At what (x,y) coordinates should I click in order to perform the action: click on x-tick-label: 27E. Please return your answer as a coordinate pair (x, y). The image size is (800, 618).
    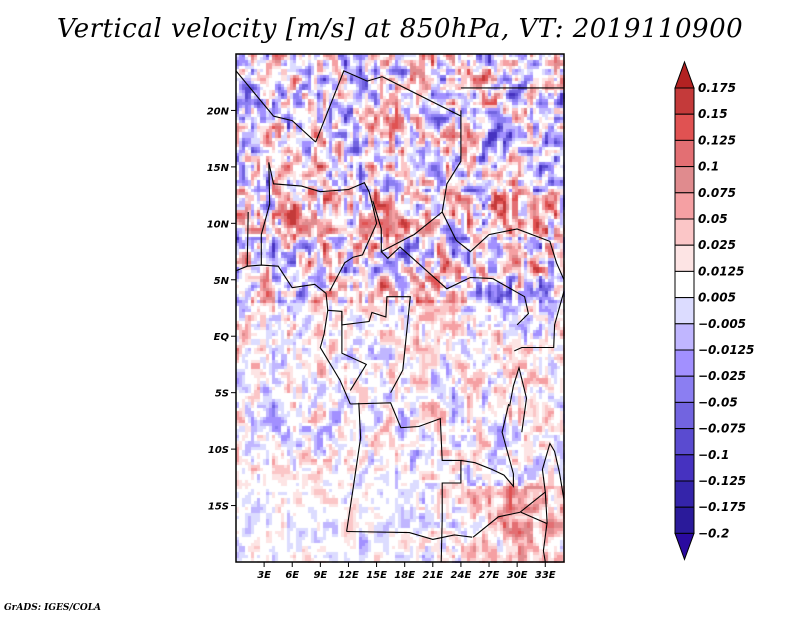
    Looking at the image, I should click on (489, 575).